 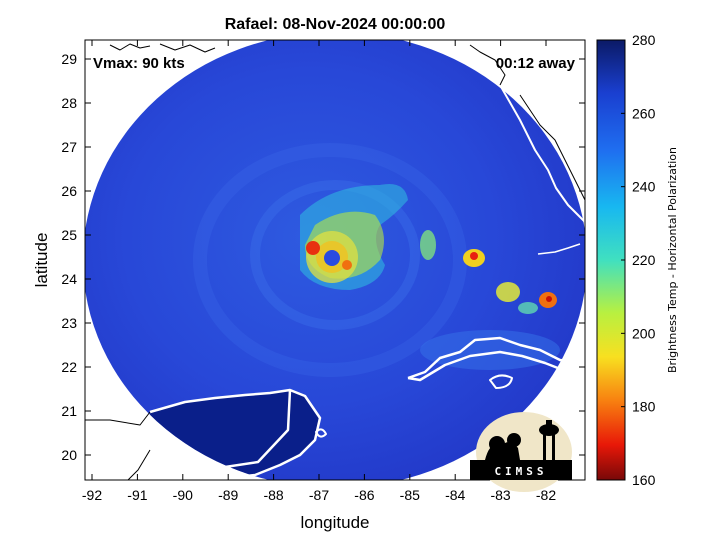 I want to click on x-tick-label: -89, so click(x=228, y=495).